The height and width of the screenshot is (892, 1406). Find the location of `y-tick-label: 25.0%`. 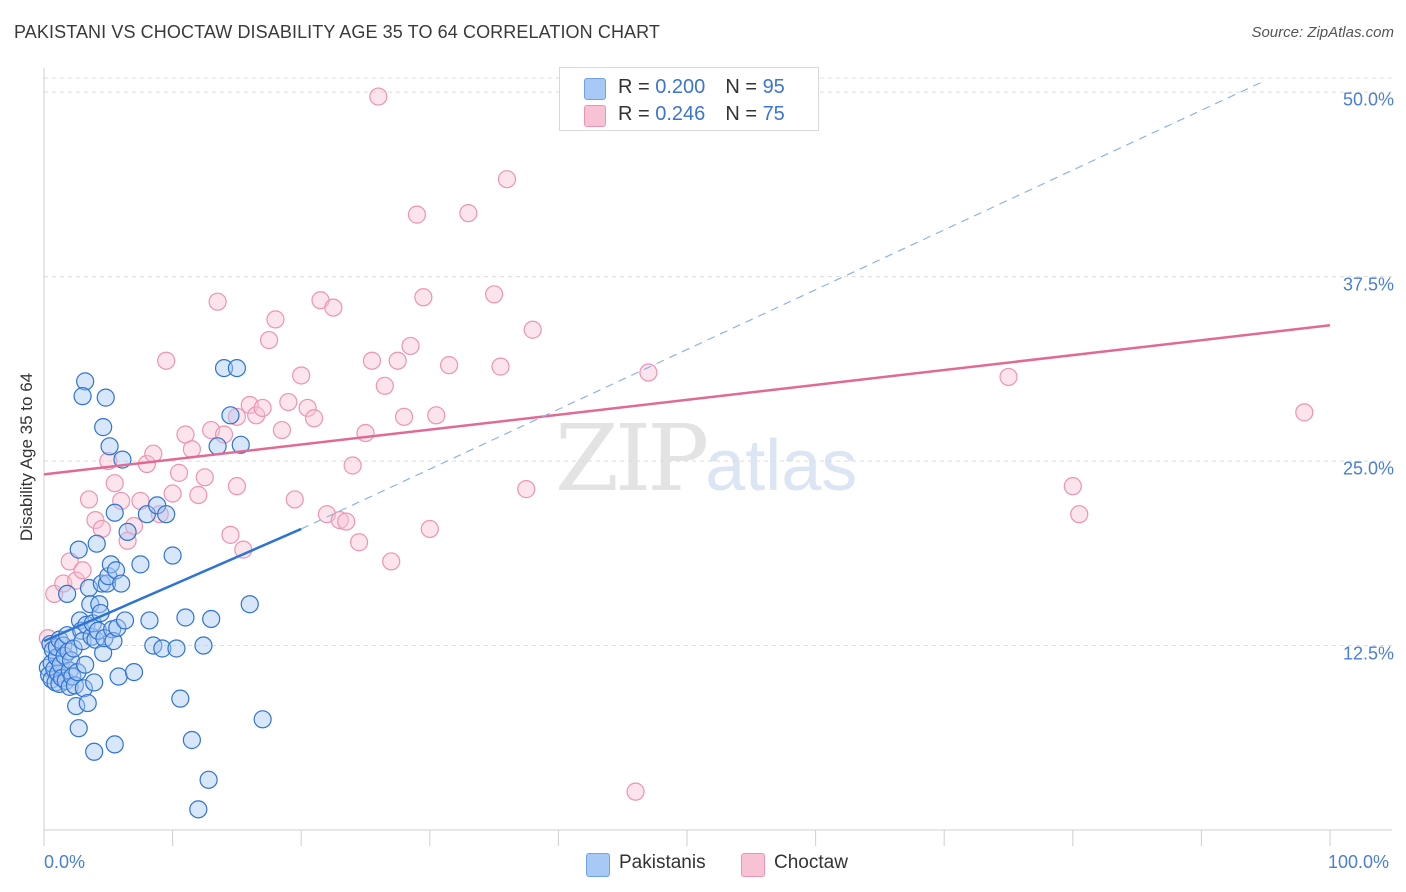

y-tick-label: 25.0% is located at coordinates (1368, 468).